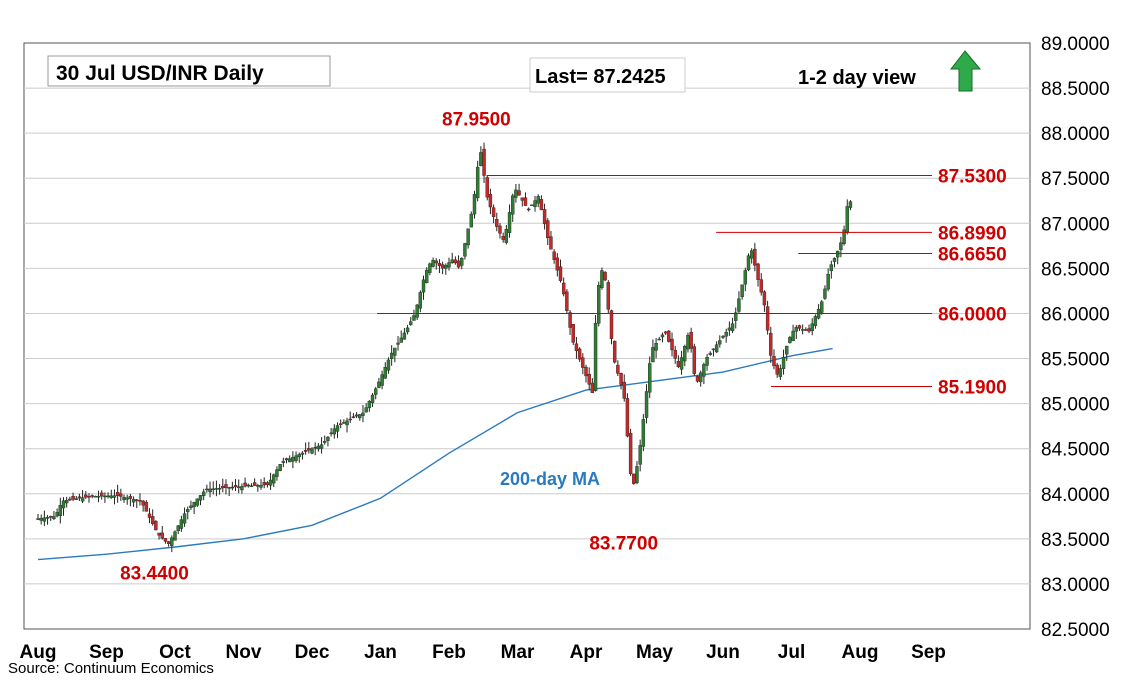 Image resolution: width=1134 pixels, height=680 pixels. What do you see at coordinates (654, 652) in the screenshot?
I see `x-tick-label: May` at bounding box center [654, 652].